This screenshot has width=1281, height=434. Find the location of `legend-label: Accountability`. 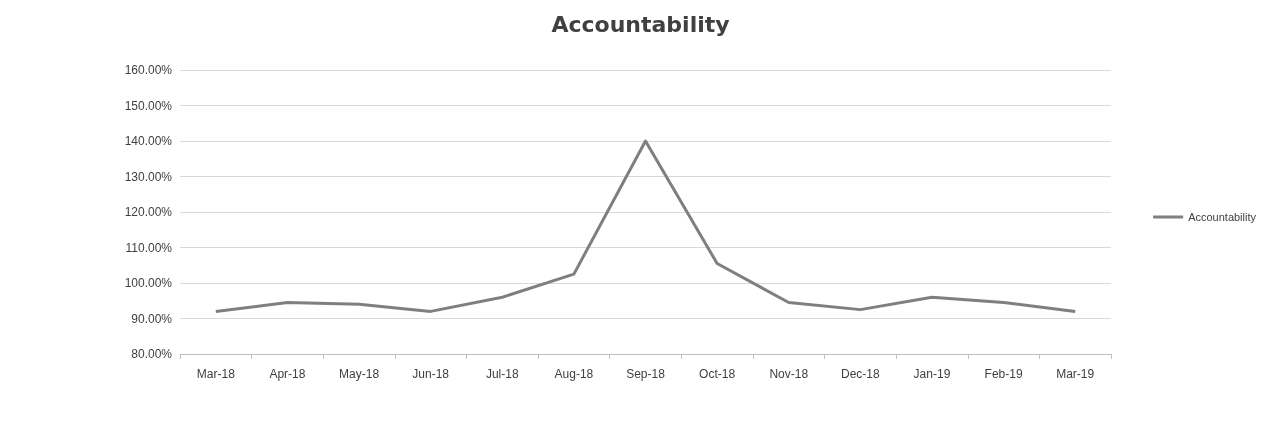

legend-label: Accountability is located at coordinates (1222, 217).